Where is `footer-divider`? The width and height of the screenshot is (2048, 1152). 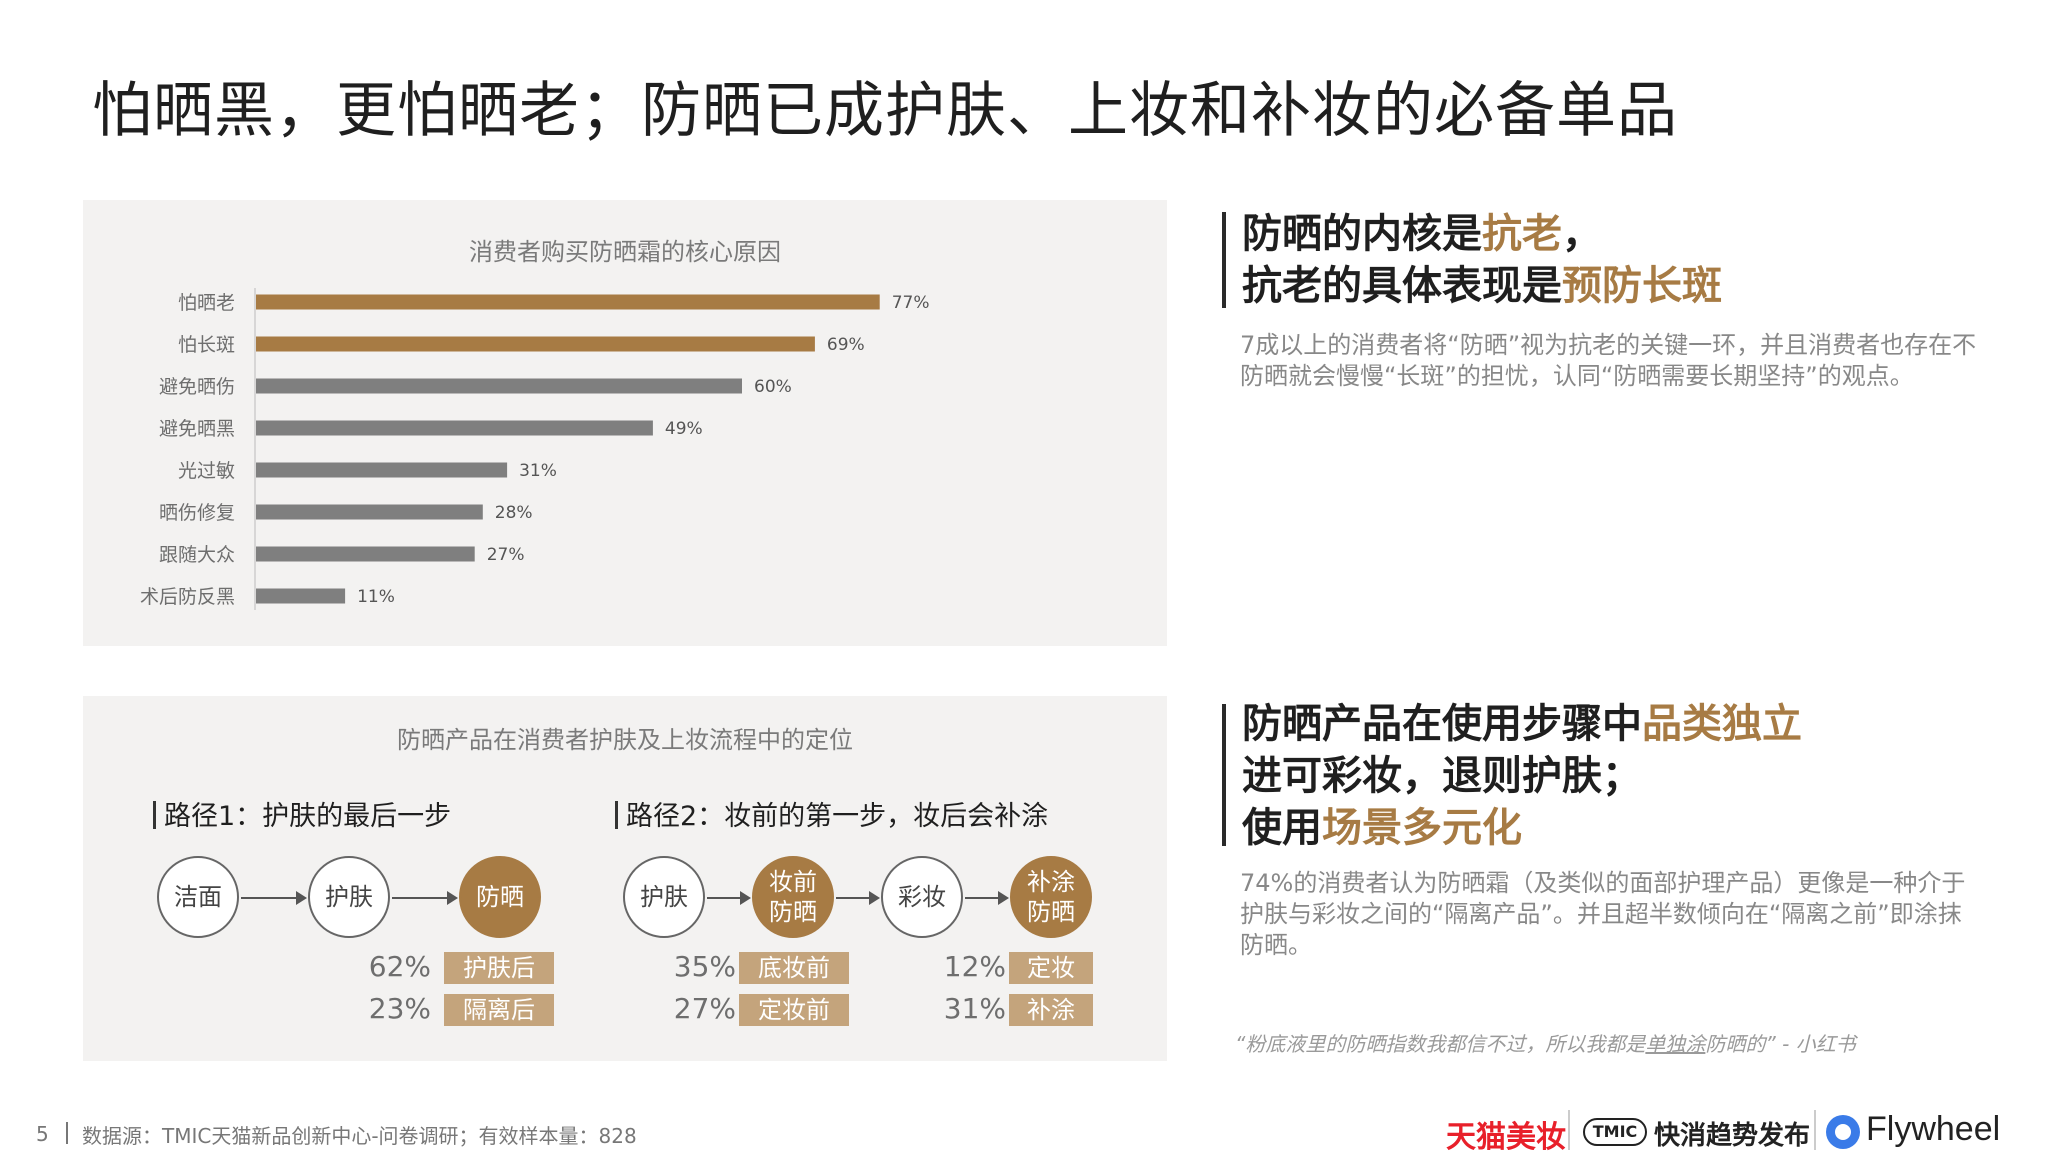
footer-divider is located at coordinates (67, 1133).